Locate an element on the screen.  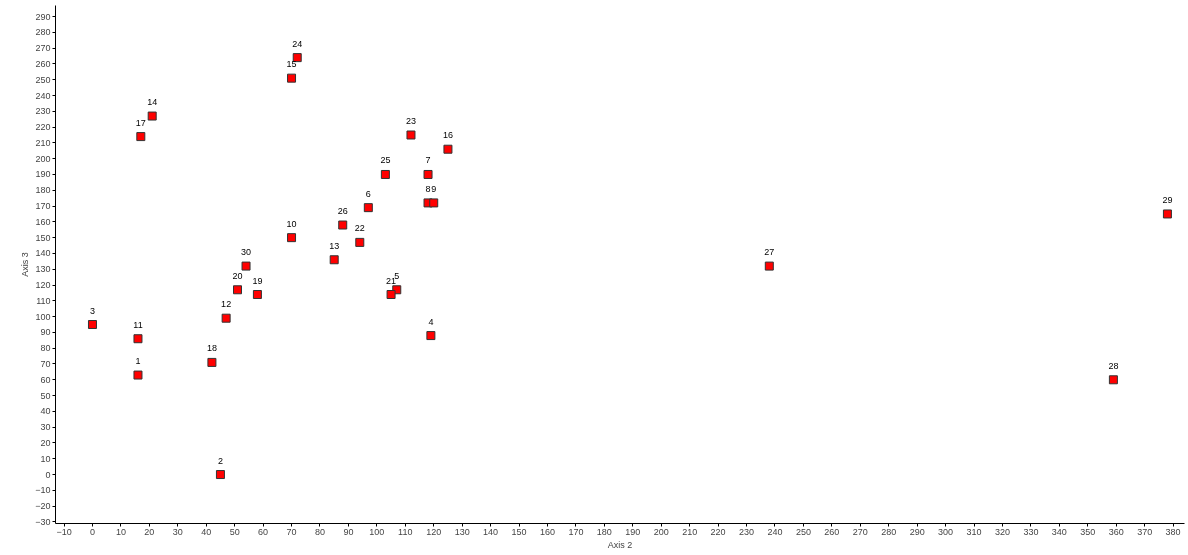
x-tick-label: 160 is located at coordinates (547, 531).